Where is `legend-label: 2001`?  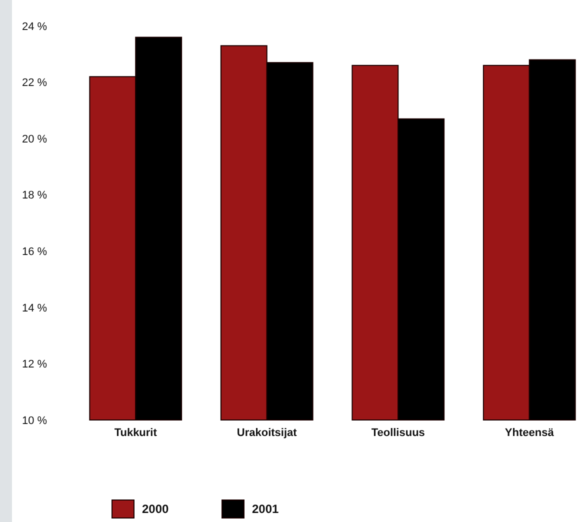
legend-label: 2001 is located at coordinates (266, 509).